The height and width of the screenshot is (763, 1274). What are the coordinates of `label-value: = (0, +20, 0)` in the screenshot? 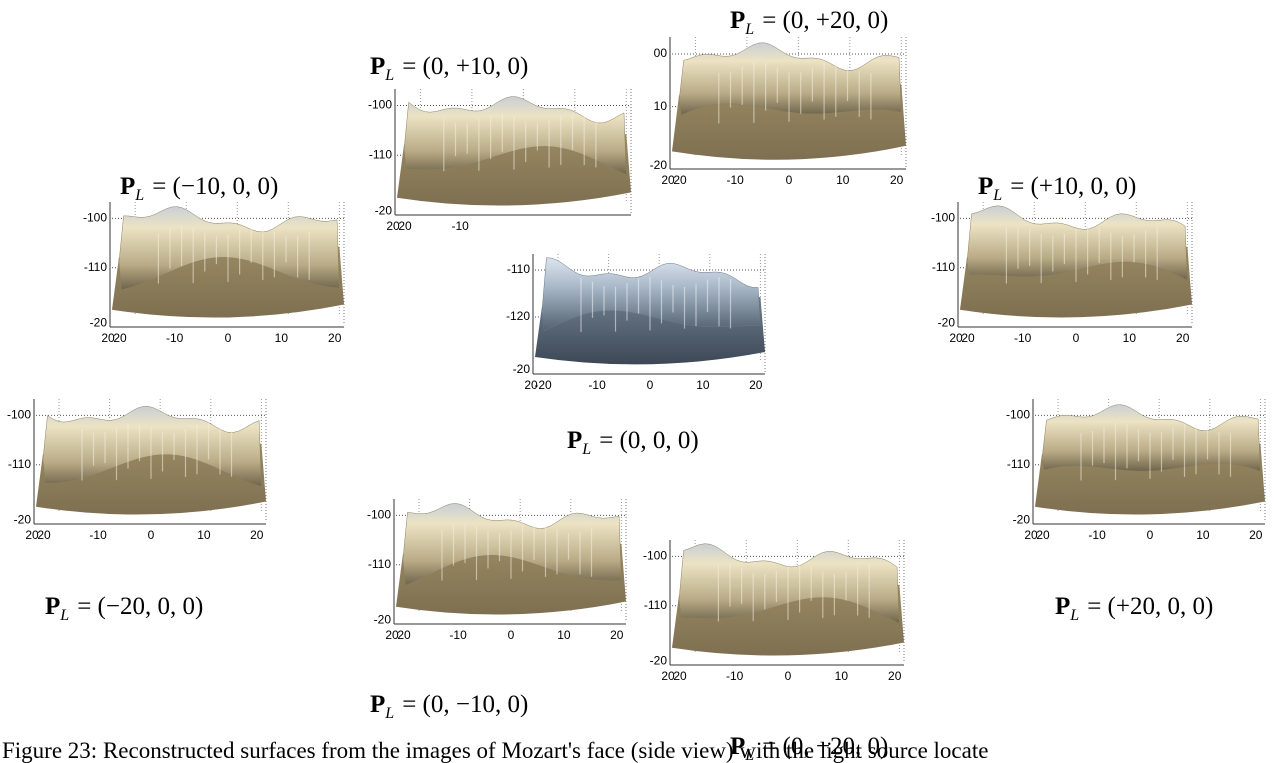 It's located at (825, 20).